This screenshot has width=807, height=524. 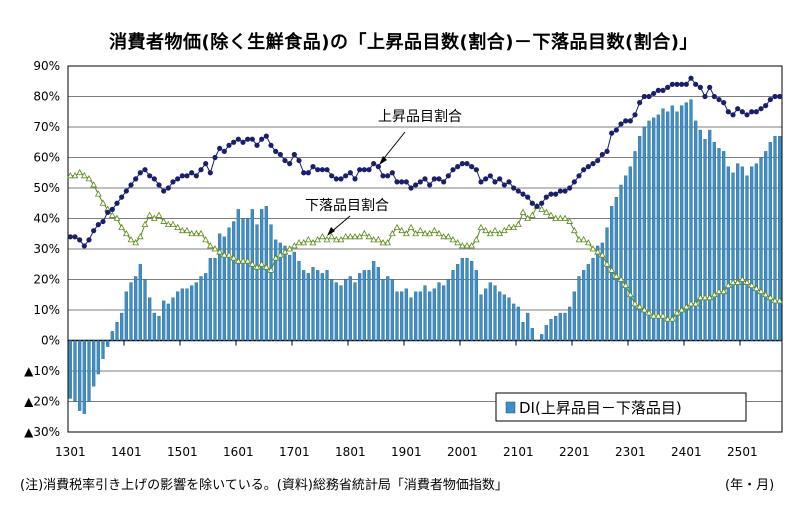 I want to click on annotation-arrow, so click(x=393, y=147).